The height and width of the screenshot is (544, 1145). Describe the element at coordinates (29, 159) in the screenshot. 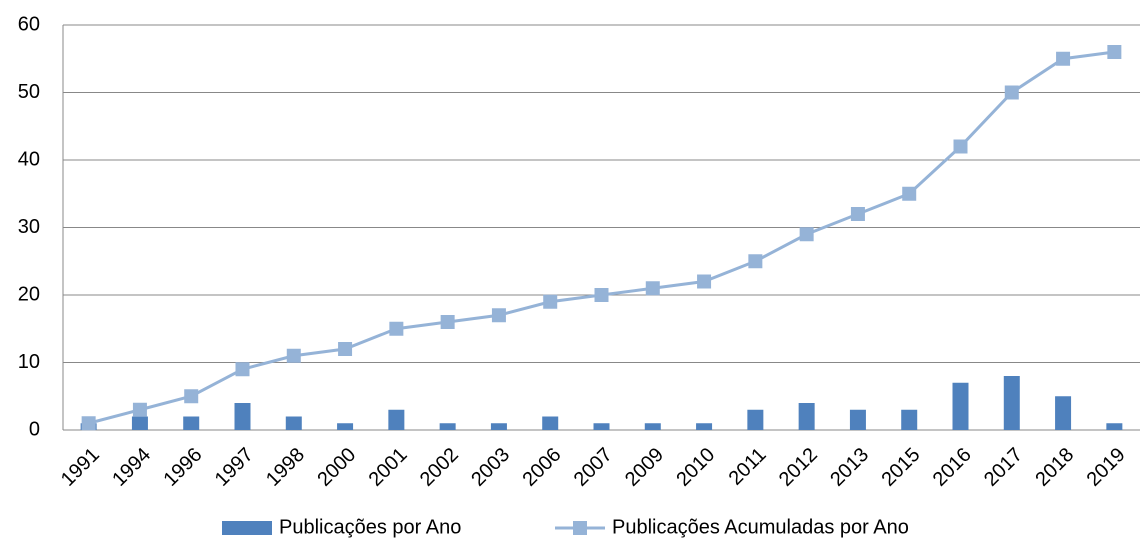

I see `y-tick-label: 40` at that location.